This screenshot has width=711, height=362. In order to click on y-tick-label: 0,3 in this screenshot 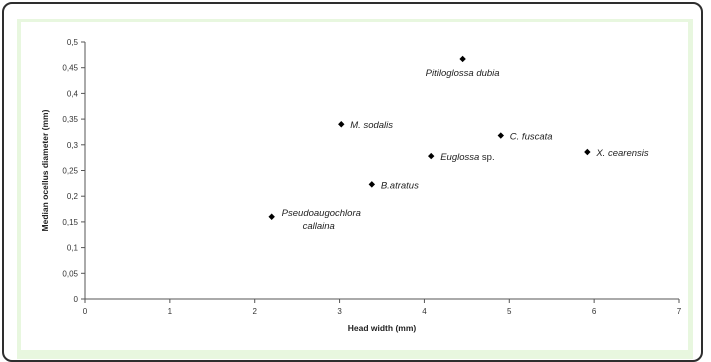, I will do `click(73, 145)`.